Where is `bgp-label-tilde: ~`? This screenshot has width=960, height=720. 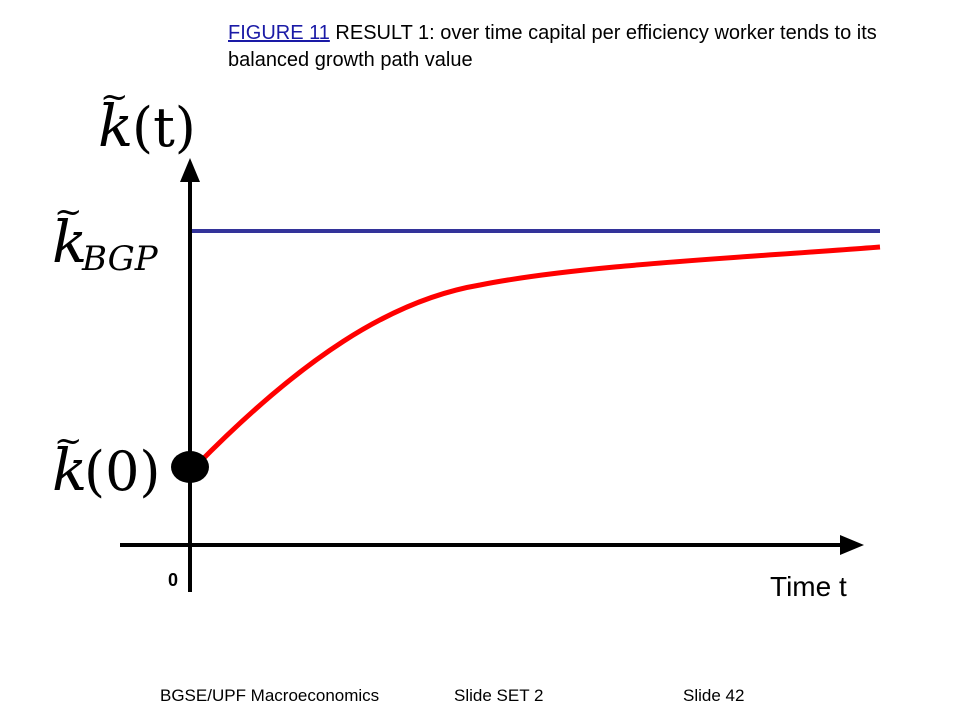
bgp-label-tilde: ~ is located at coordinates (68, 212).